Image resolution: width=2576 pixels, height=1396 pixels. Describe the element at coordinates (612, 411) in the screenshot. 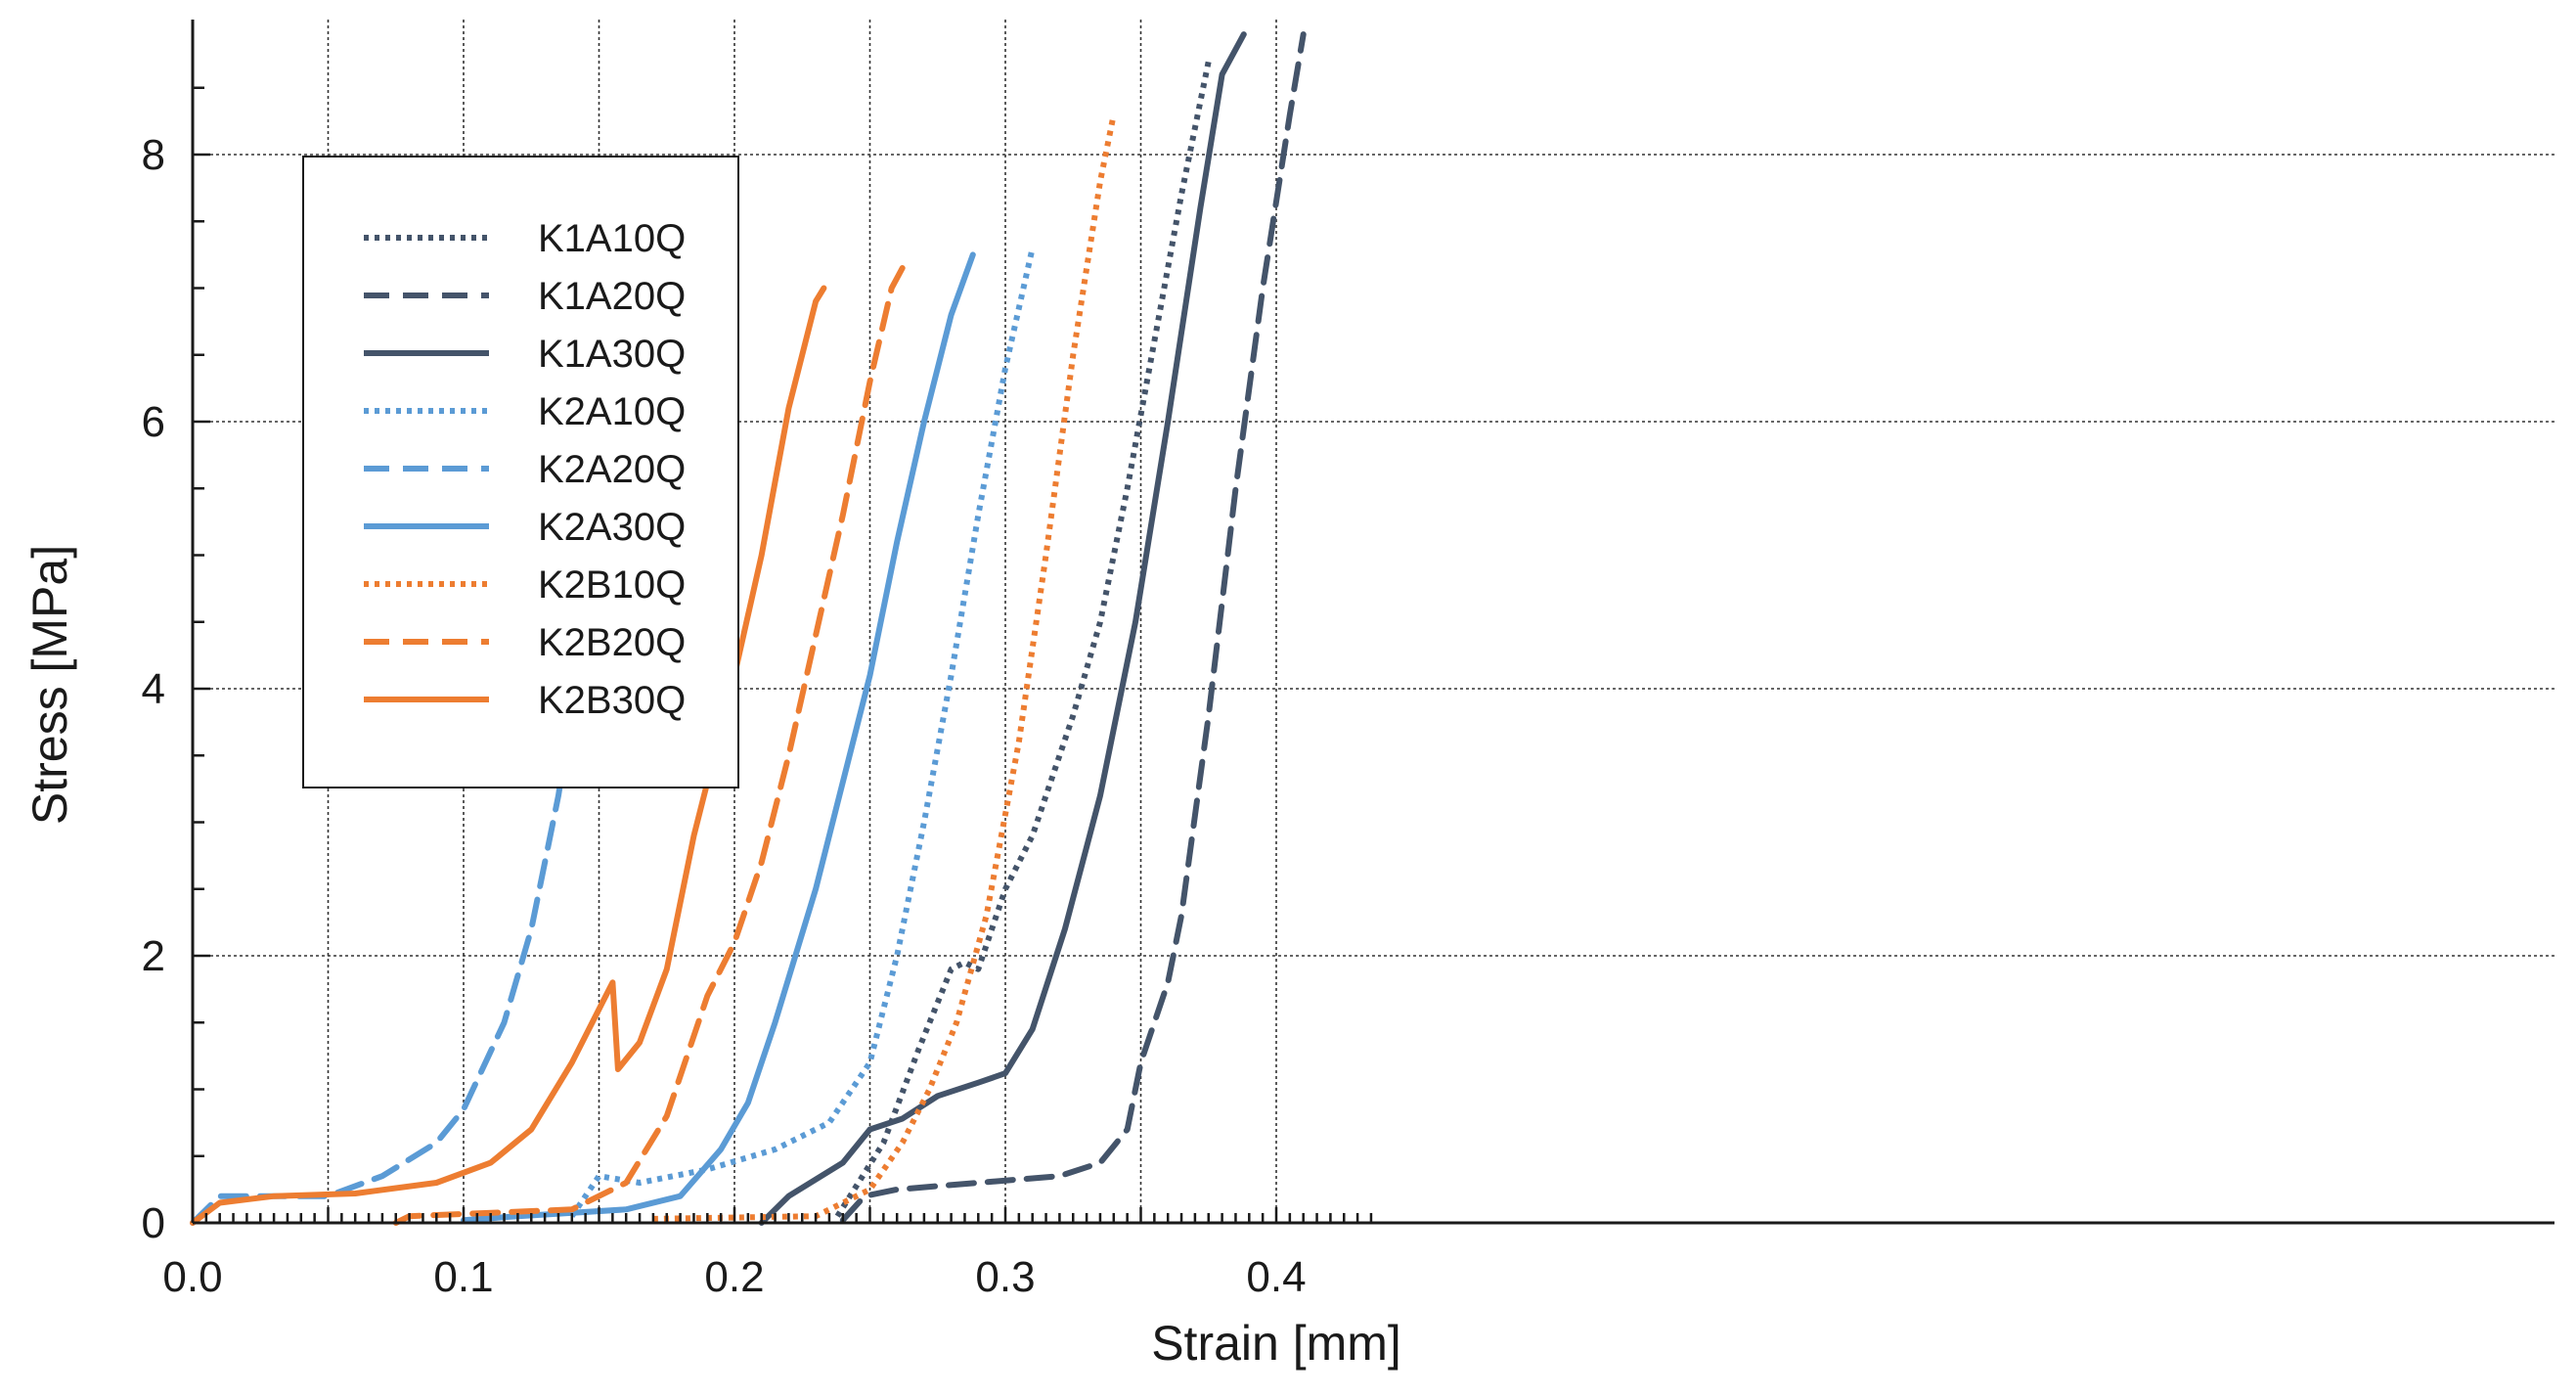

I see `legend-label-k2a10q: K2A10Q` at that location.